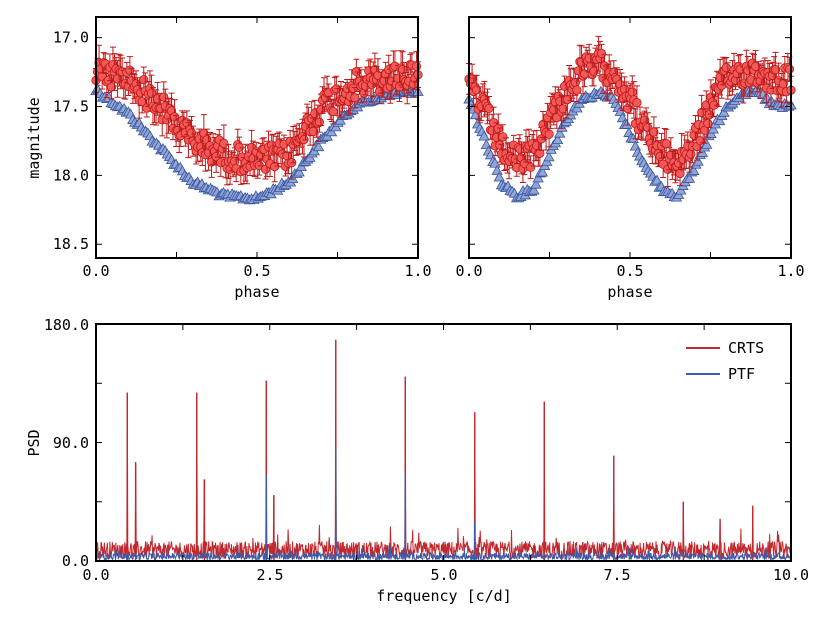  Describe the element at coordinates (95, 271) in the screenshot. I see `phase-left-xtick: 0.0` at that location.